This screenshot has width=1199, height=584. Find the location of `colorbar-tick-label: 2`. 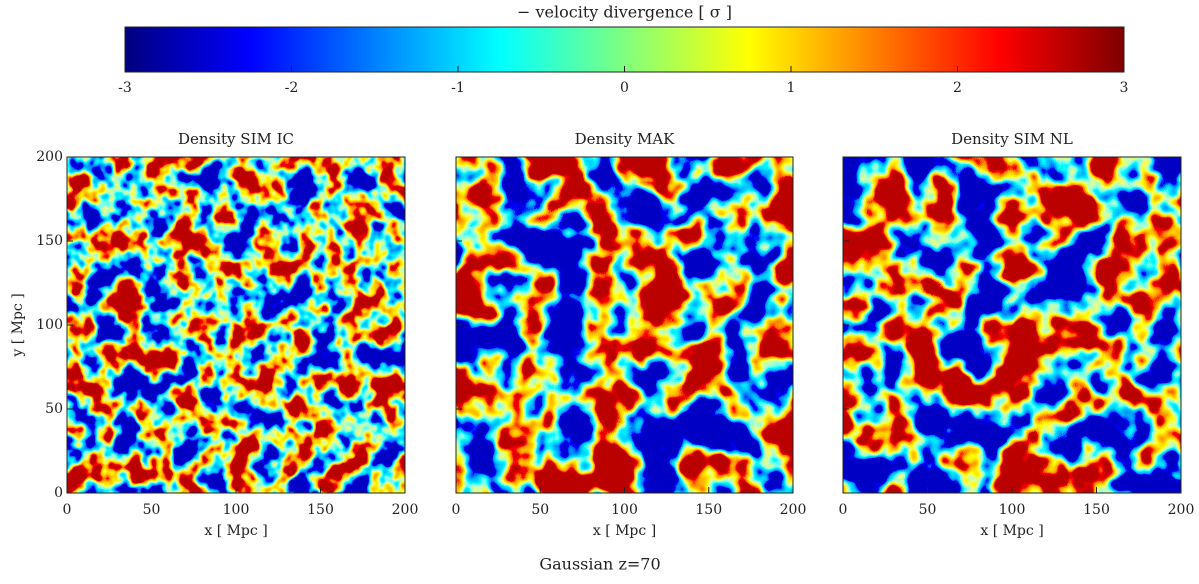

colorbar-tick-label: 2 is located at coordinates (957, 88).